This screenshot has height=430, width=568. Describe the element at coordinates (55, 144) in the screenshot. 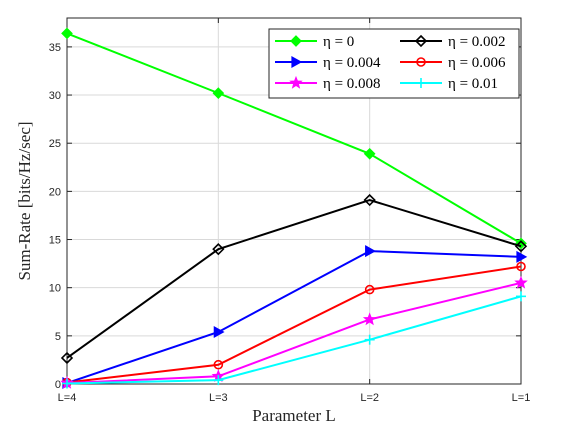

I see `y-tick-label: 25` at that location.